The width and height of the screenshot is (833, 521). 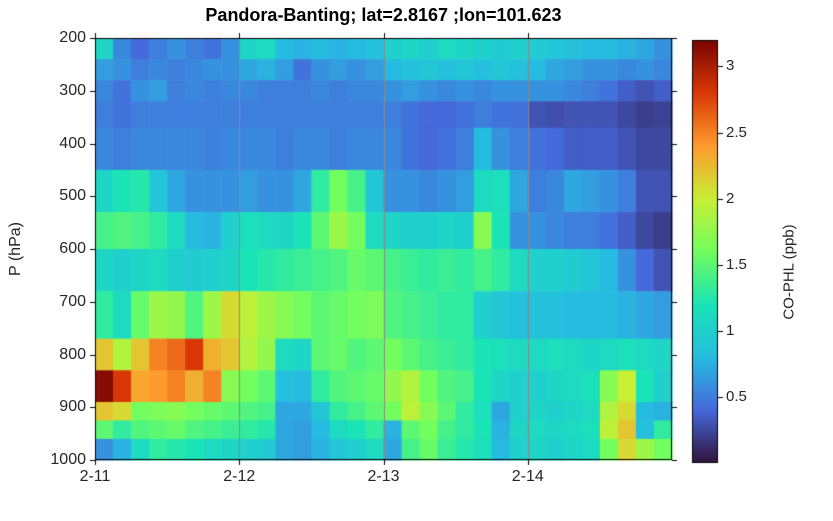 I want to click on y-axis-label: P (hPa), so click(x=15, y=249).